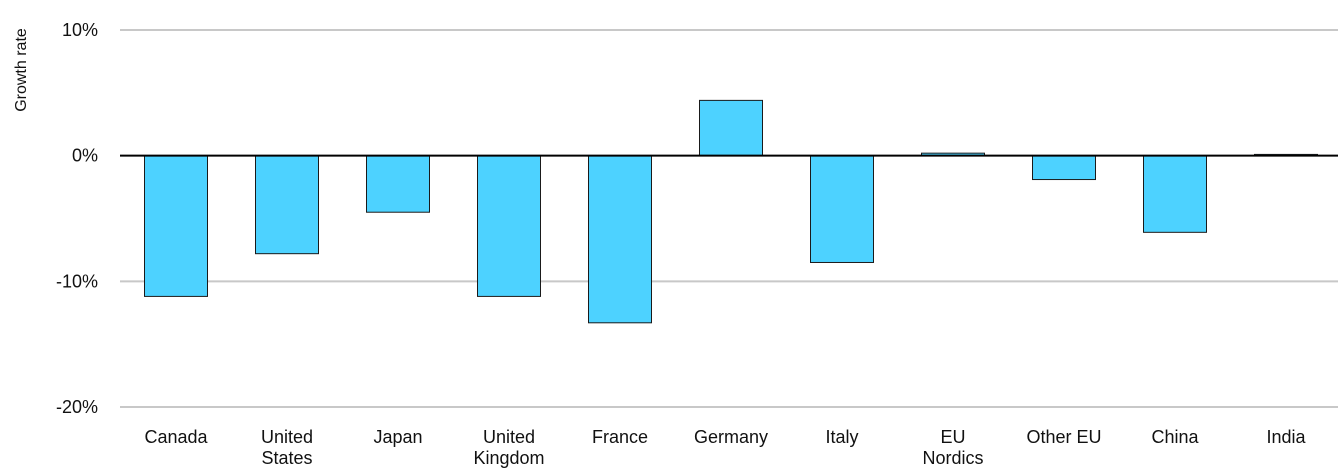  Describe the element at coordinates (1175, 437) in the screenshot. I see `category-label: China` at that location.